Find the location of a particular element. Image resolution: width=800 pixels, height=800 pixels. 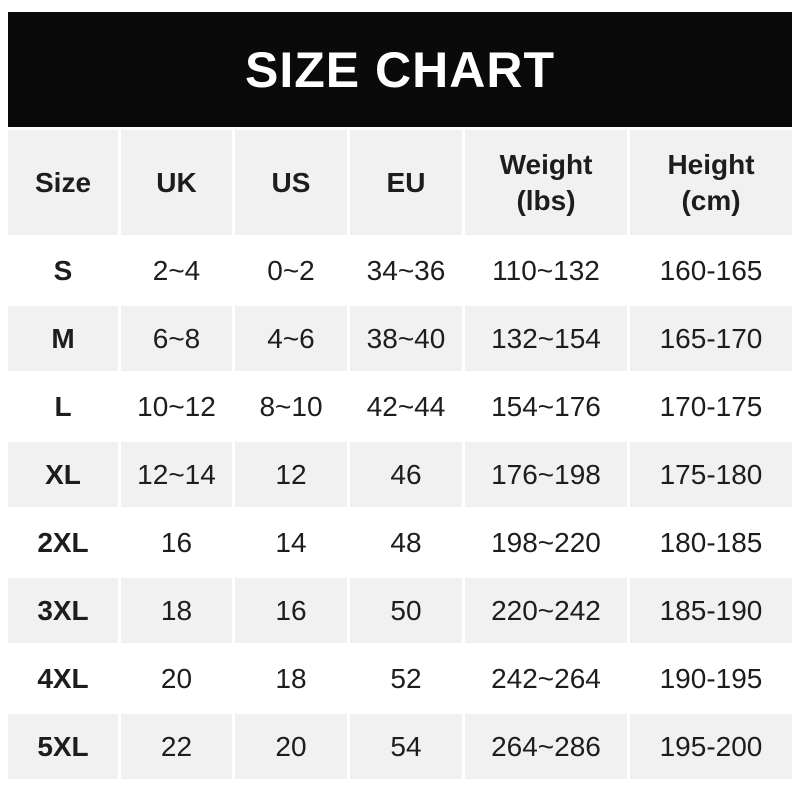

header-eu-label: EU is located at coordinates (406, 182).